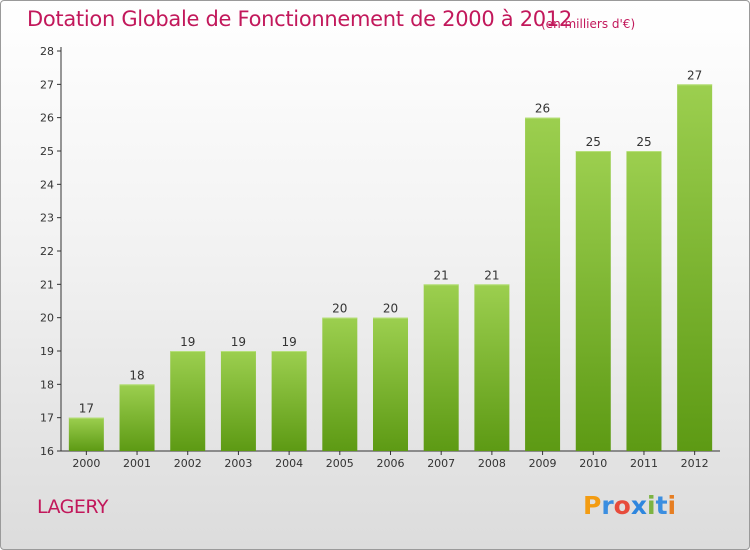 Image resolution: width=750 pixels, height=550 pixels. I want to click on y-tick-label: 24, so click(47, 184).